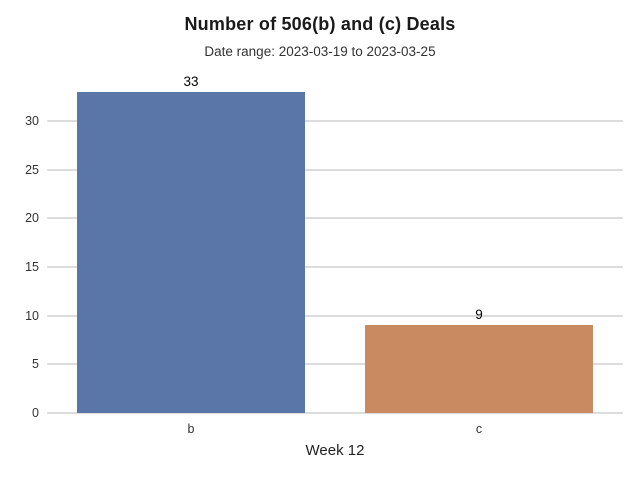 The height and width of the screenshot is (480, 640). Describe the element at coordinates (32, 267) in the screenshot. I see `y-tick-label-15: 15` at that location.